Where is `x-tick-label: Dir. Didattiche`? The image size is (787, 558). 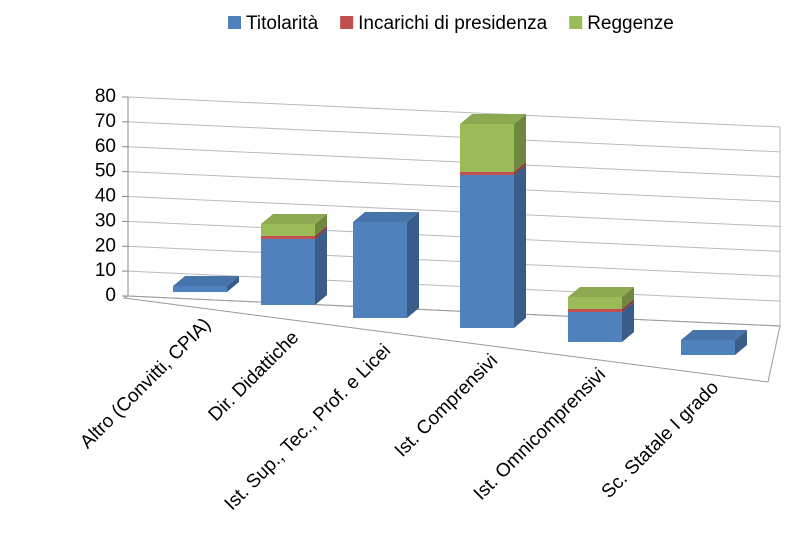 x-tick-label: Dir. Didattiche is located at coordinates (254, 376).